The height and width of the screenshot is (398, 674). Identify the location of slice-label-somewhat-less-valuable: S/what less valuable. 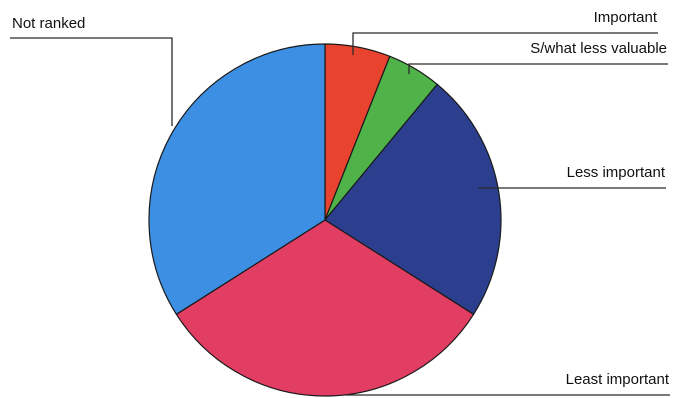
(598, 48).